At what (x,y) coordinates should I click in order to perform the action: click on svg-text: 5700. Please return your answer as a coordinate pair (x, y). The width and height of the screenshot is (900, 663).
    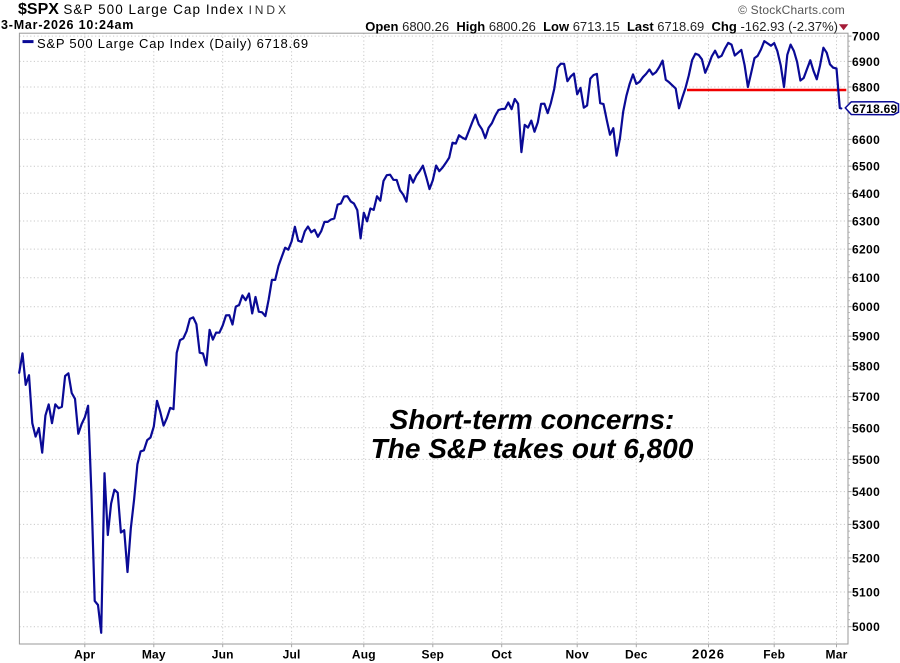
    Looking at the image, I should click on (866, 397).